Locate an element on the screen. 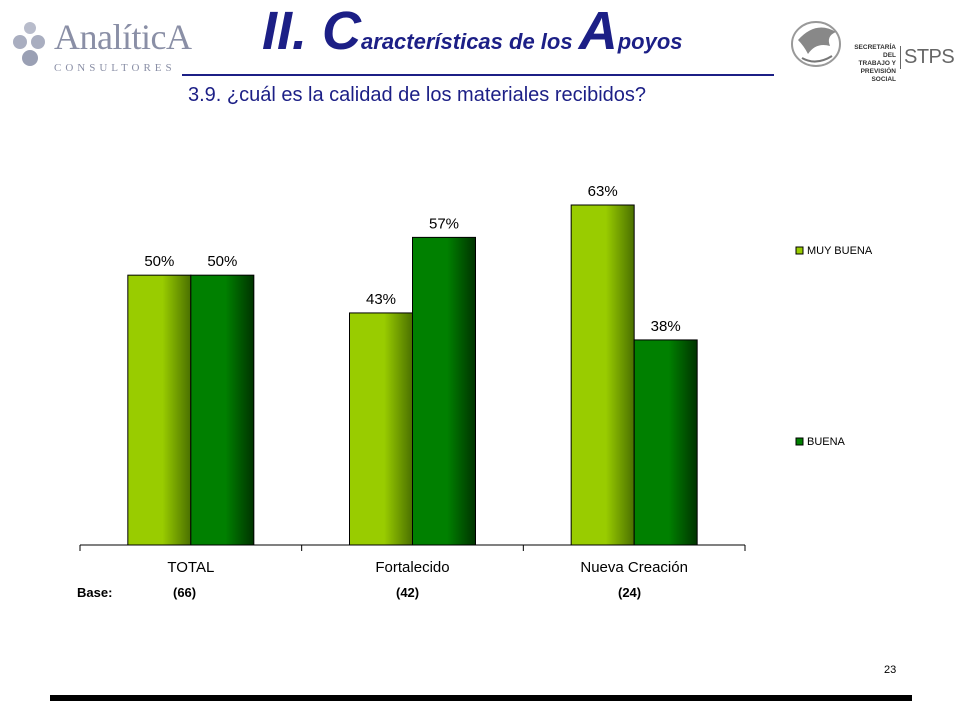  base-value-total: (66) is located at coordinates (185, 592).